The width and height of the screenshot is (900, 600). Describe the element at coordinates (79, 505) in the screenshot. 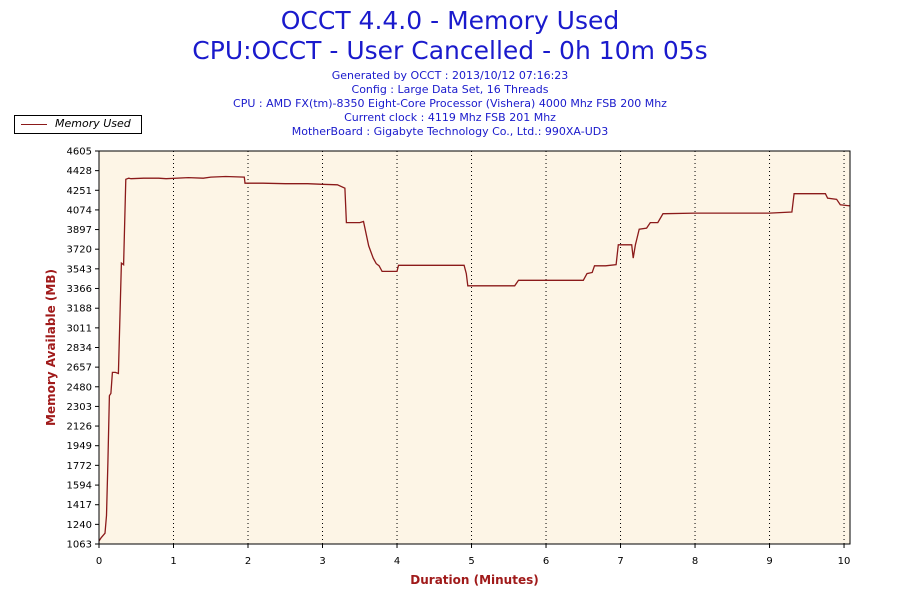

I see `y-tick-label: 1417` at that location.